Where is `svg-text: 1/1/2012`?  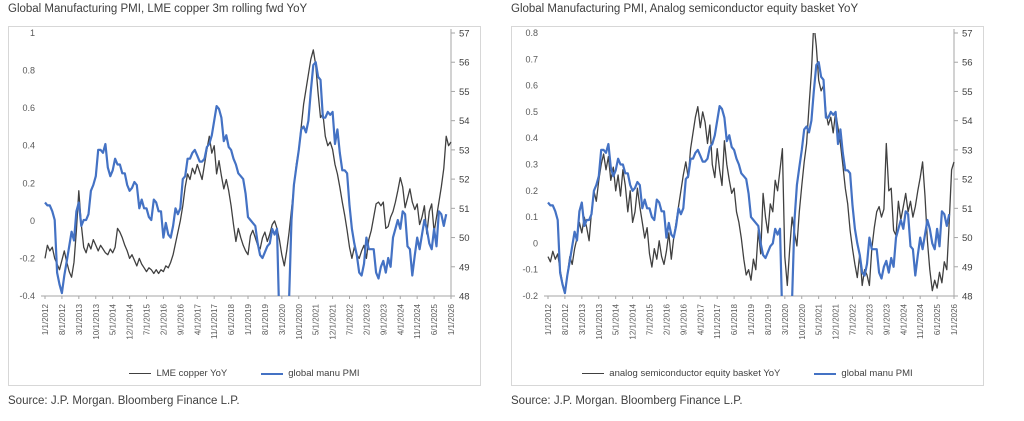 svg-text: 1/1/2012 is located at coordinates (548, 319).